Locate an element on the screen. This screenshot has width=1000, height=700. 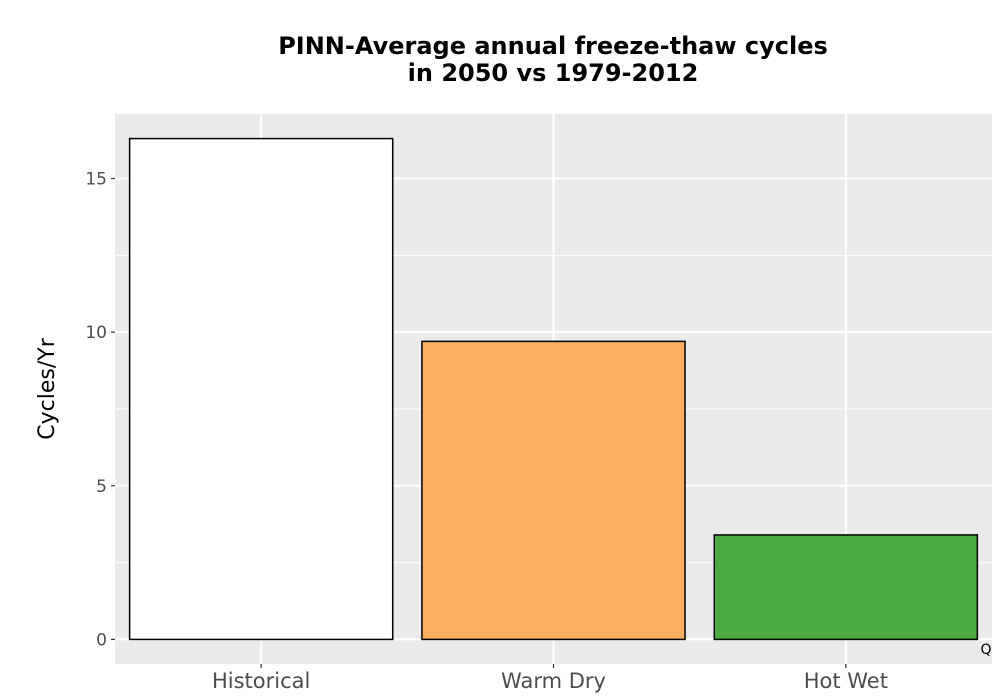
y-tick-label: 5 is located at coordinates (101, 487).